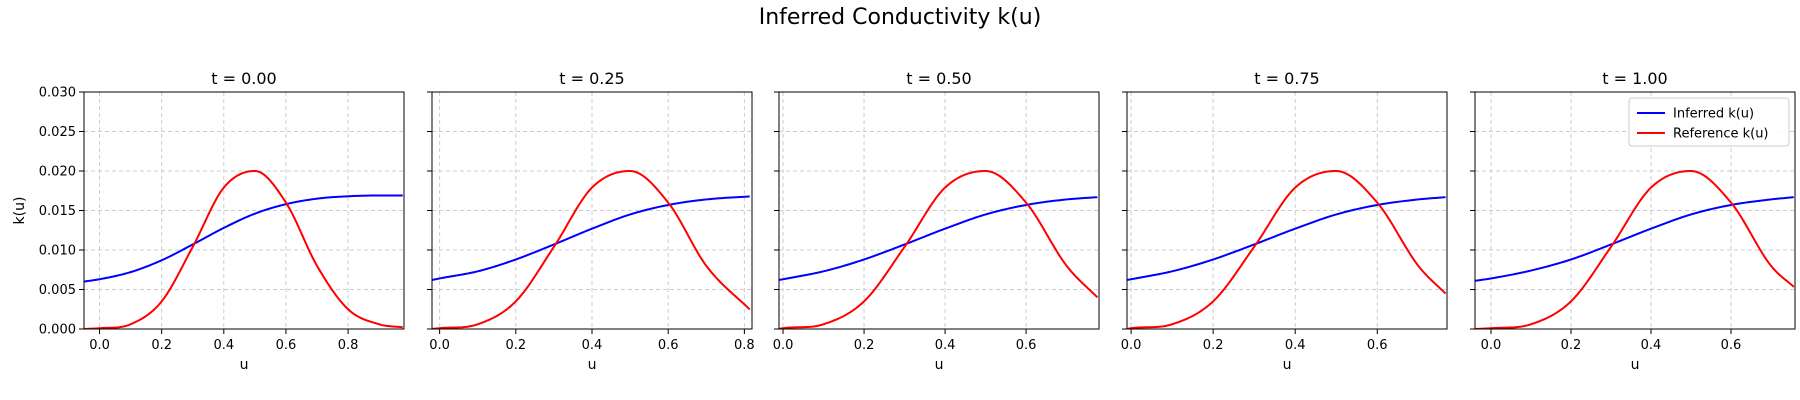 The width and height of the screenshot is (1800, 400). Describe the element at coordinates (57, 211) in the screenshot. I see `y-tick-label: 0.015` at that location.